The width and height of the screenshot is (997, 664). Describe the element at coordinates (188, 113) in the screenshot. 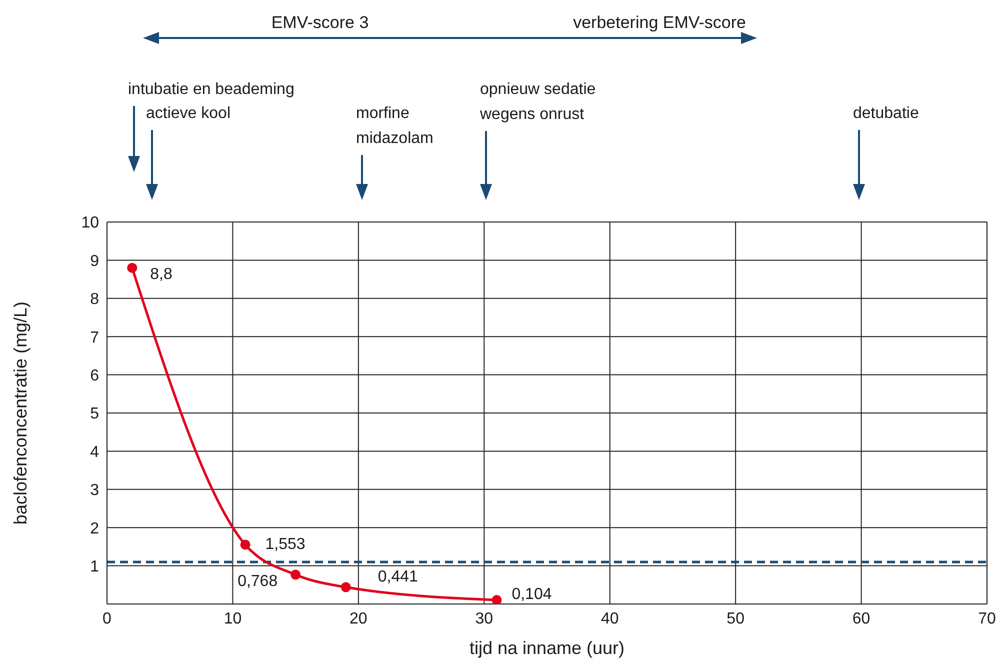

I see `text: actieve kool` at that location.